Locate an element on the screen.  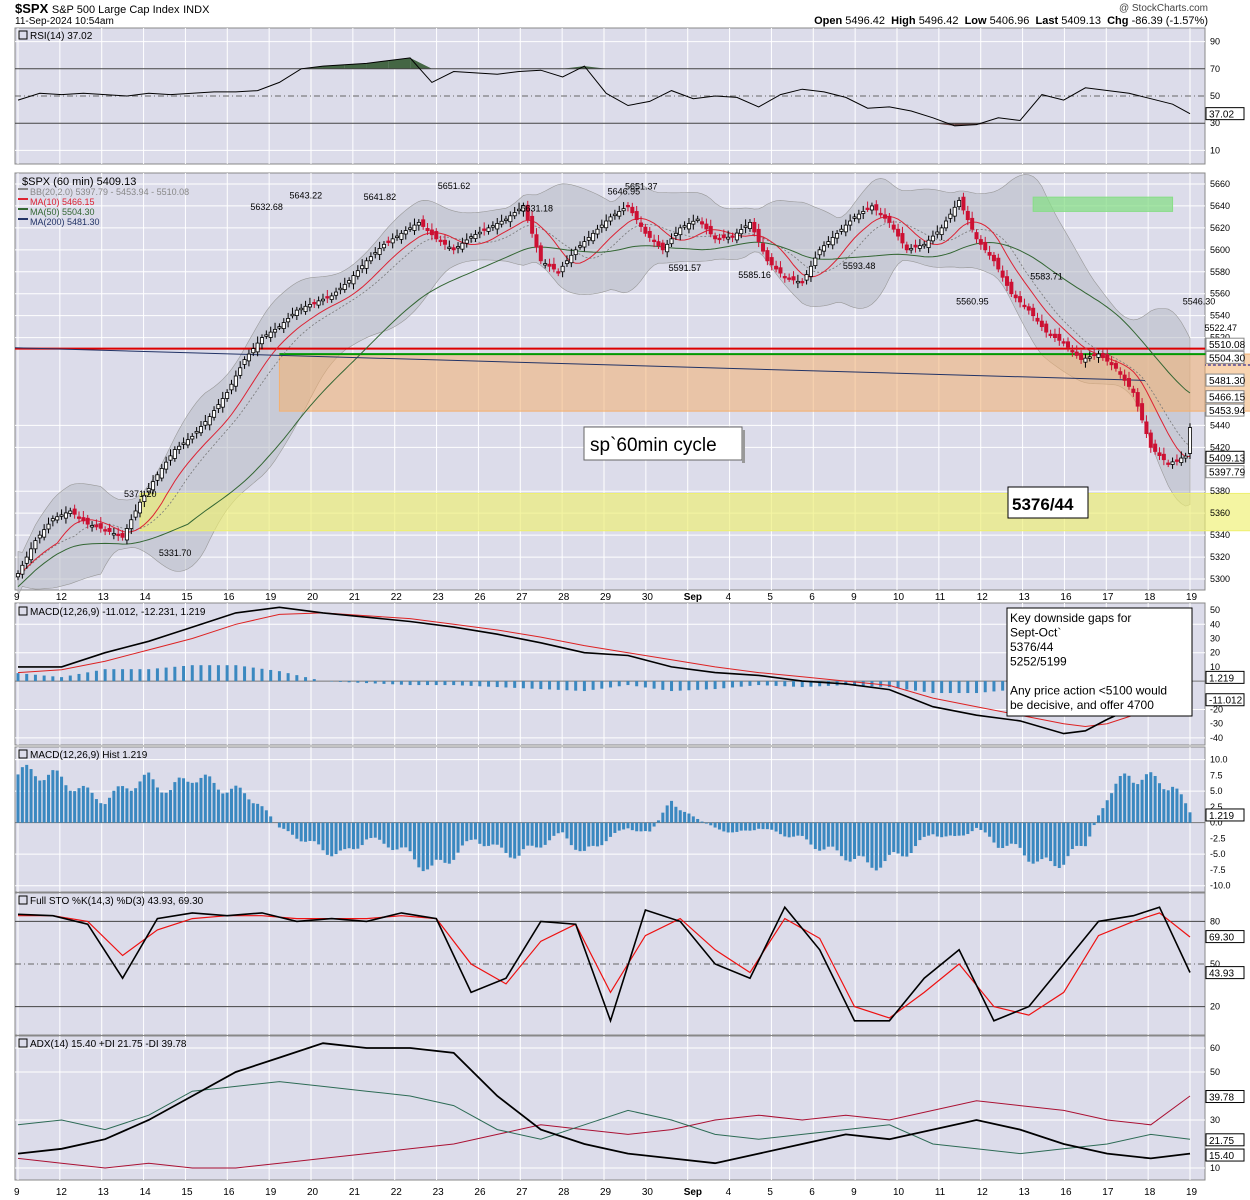
open-label: Open is located at coordinates (828, 21).